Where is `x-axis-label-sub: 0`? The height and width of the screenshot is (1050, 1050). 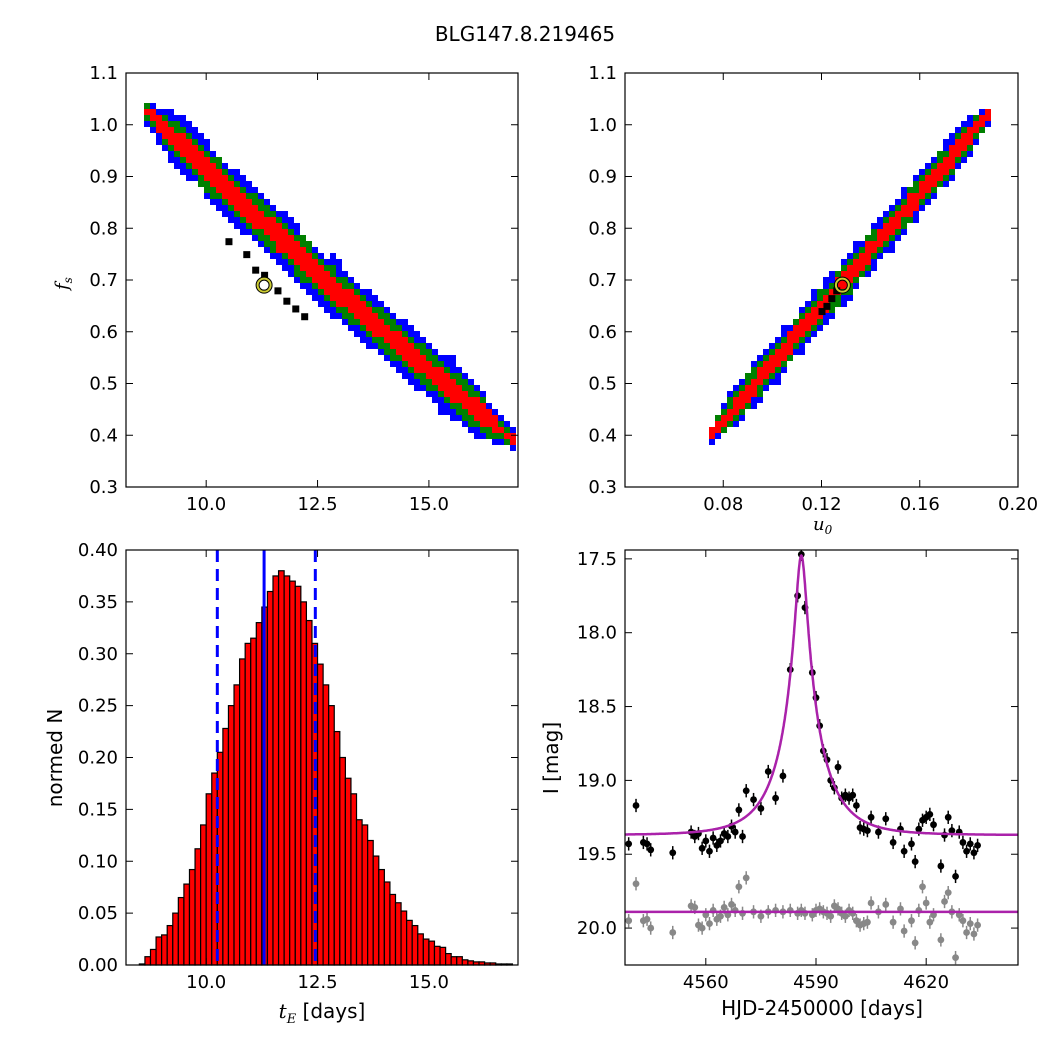 x-axis-label-sub: 0 is located at coordinates (829, 530).